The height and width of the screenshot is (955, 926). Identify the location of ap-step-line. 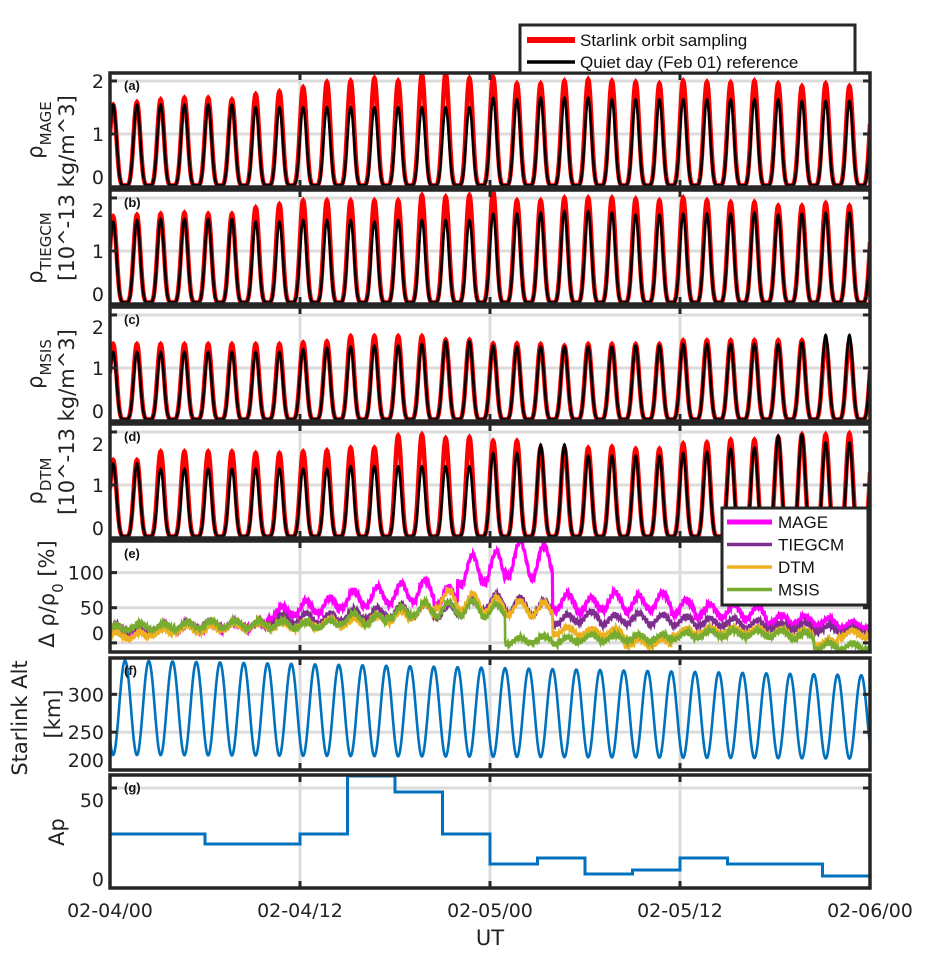
(490, 826).